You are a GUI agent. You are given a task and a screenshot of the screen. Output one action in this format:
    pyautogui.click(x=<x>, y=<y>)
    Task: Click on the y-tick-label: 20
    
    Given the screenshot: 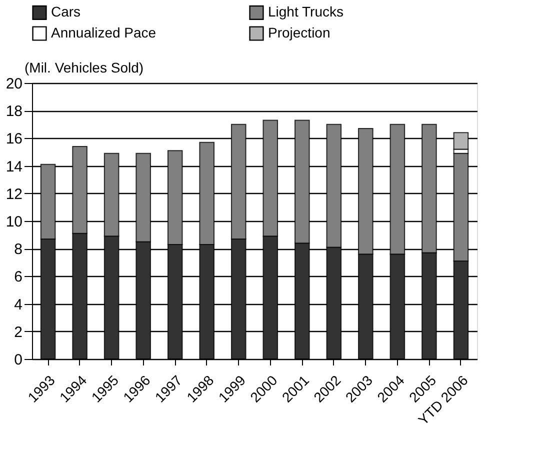 What is the action you would take?
    pyautogui.click(x=14, y=84)
    